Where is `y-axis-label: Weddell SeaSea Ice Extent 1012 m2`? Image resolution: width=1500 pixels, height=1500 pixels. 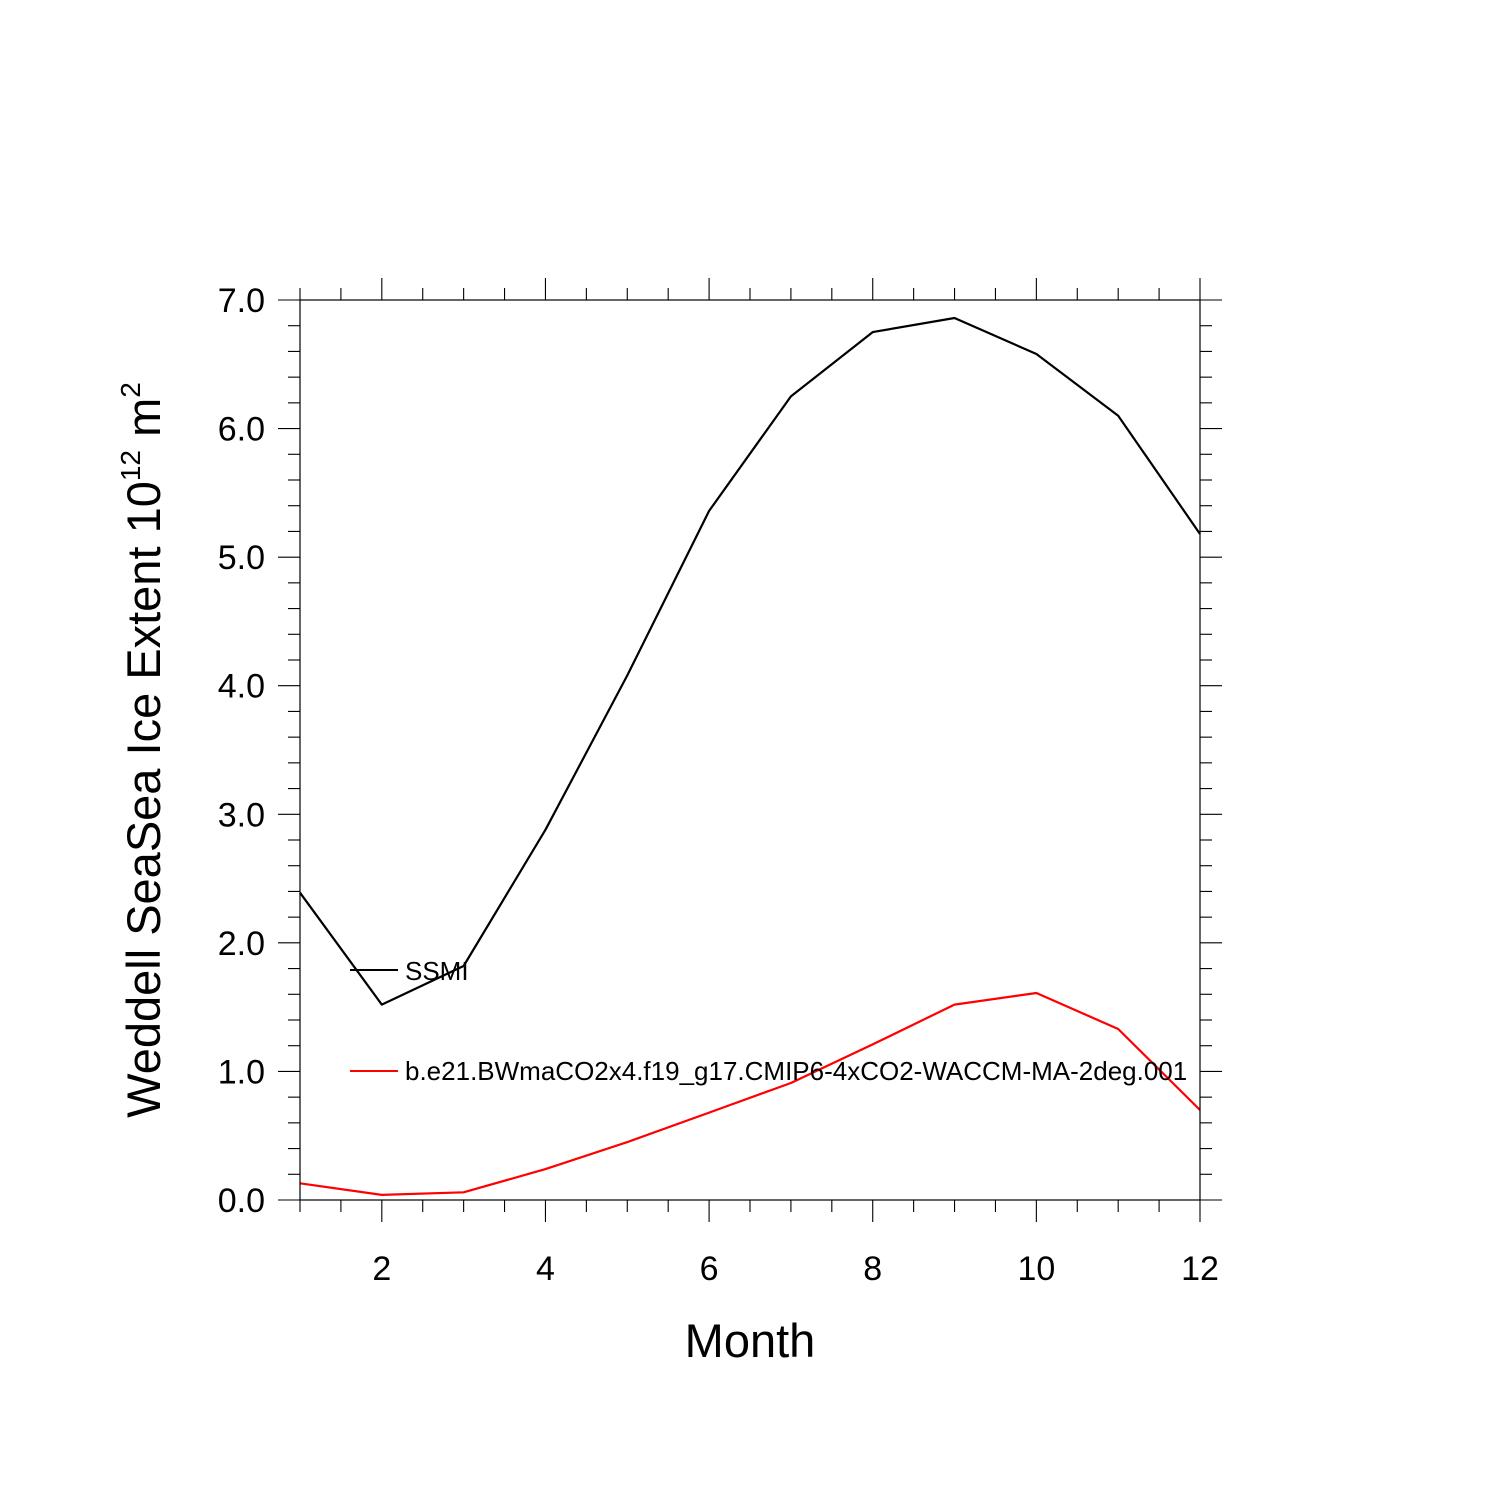 y-axis-label: Weddell SeaSea Ice Extent 1012 m2 is located at coordinates (142, 750).